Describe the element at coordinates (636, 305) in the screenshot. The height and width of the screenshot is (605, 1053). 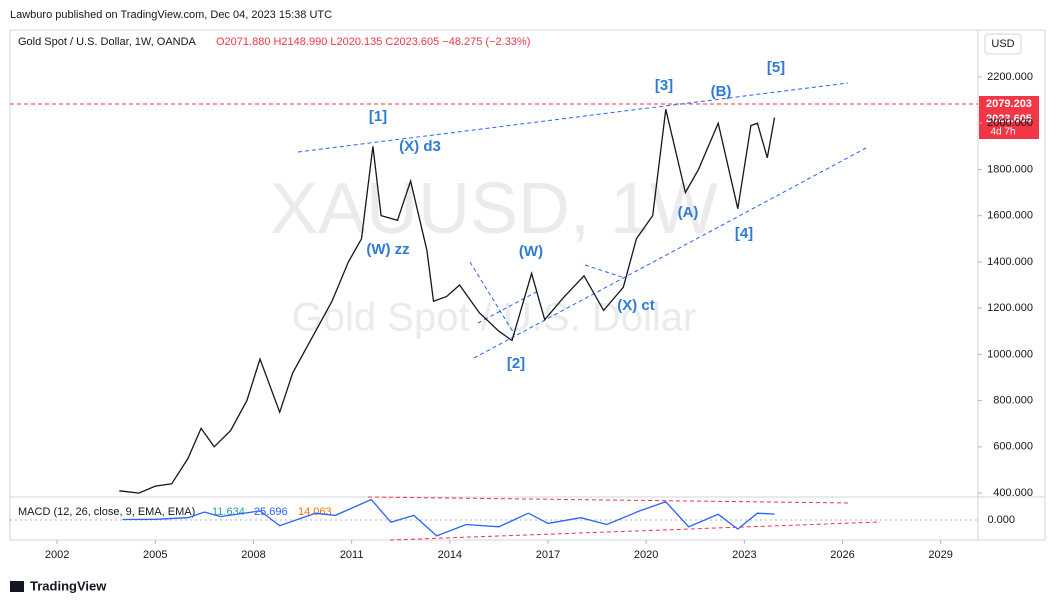
I see `wave-label: (X) ct` at that location.